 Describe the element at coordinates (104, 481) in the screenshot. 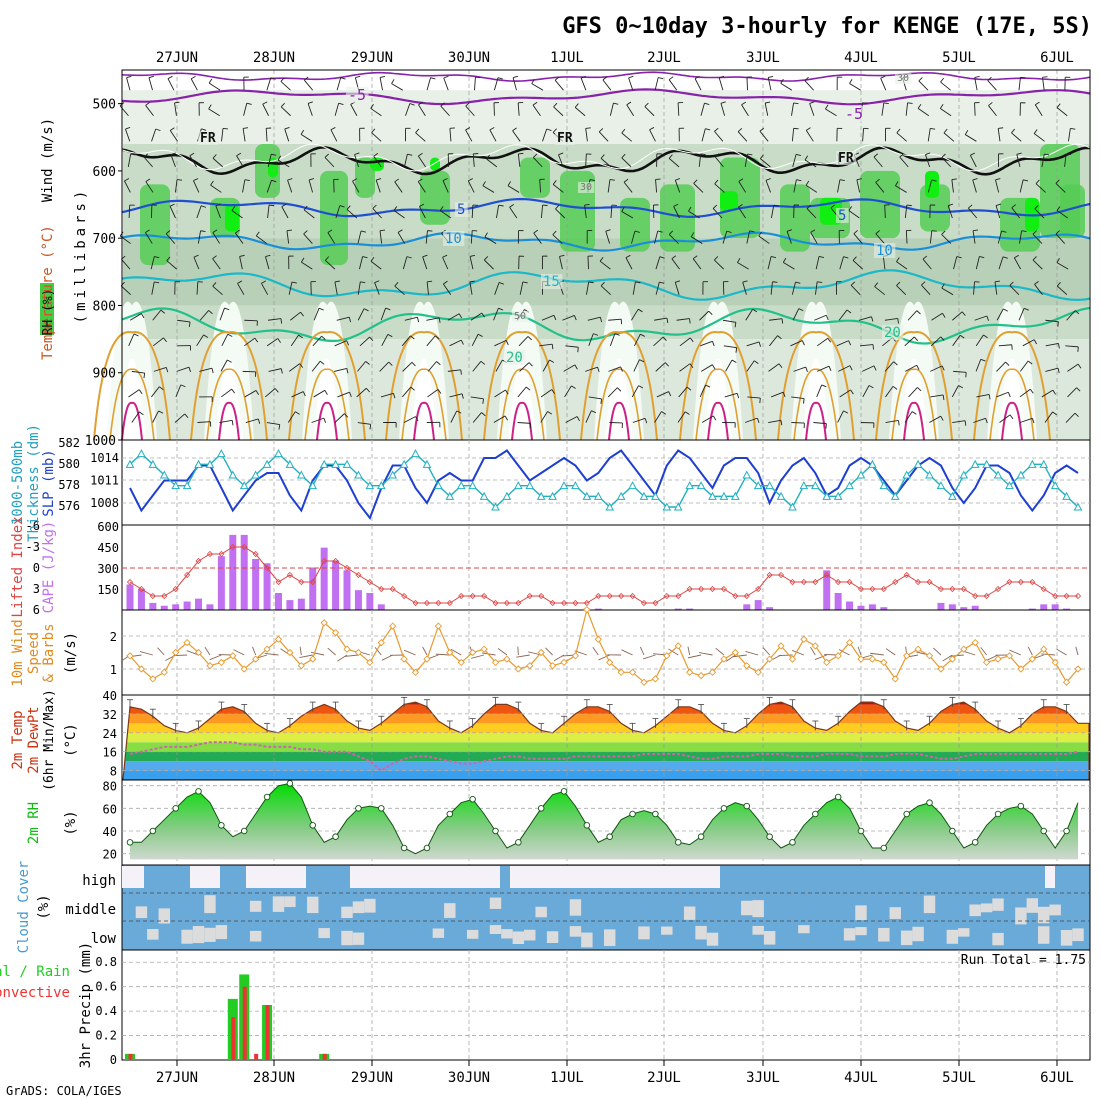

I see `slp-tick-label: 1011` at that location.